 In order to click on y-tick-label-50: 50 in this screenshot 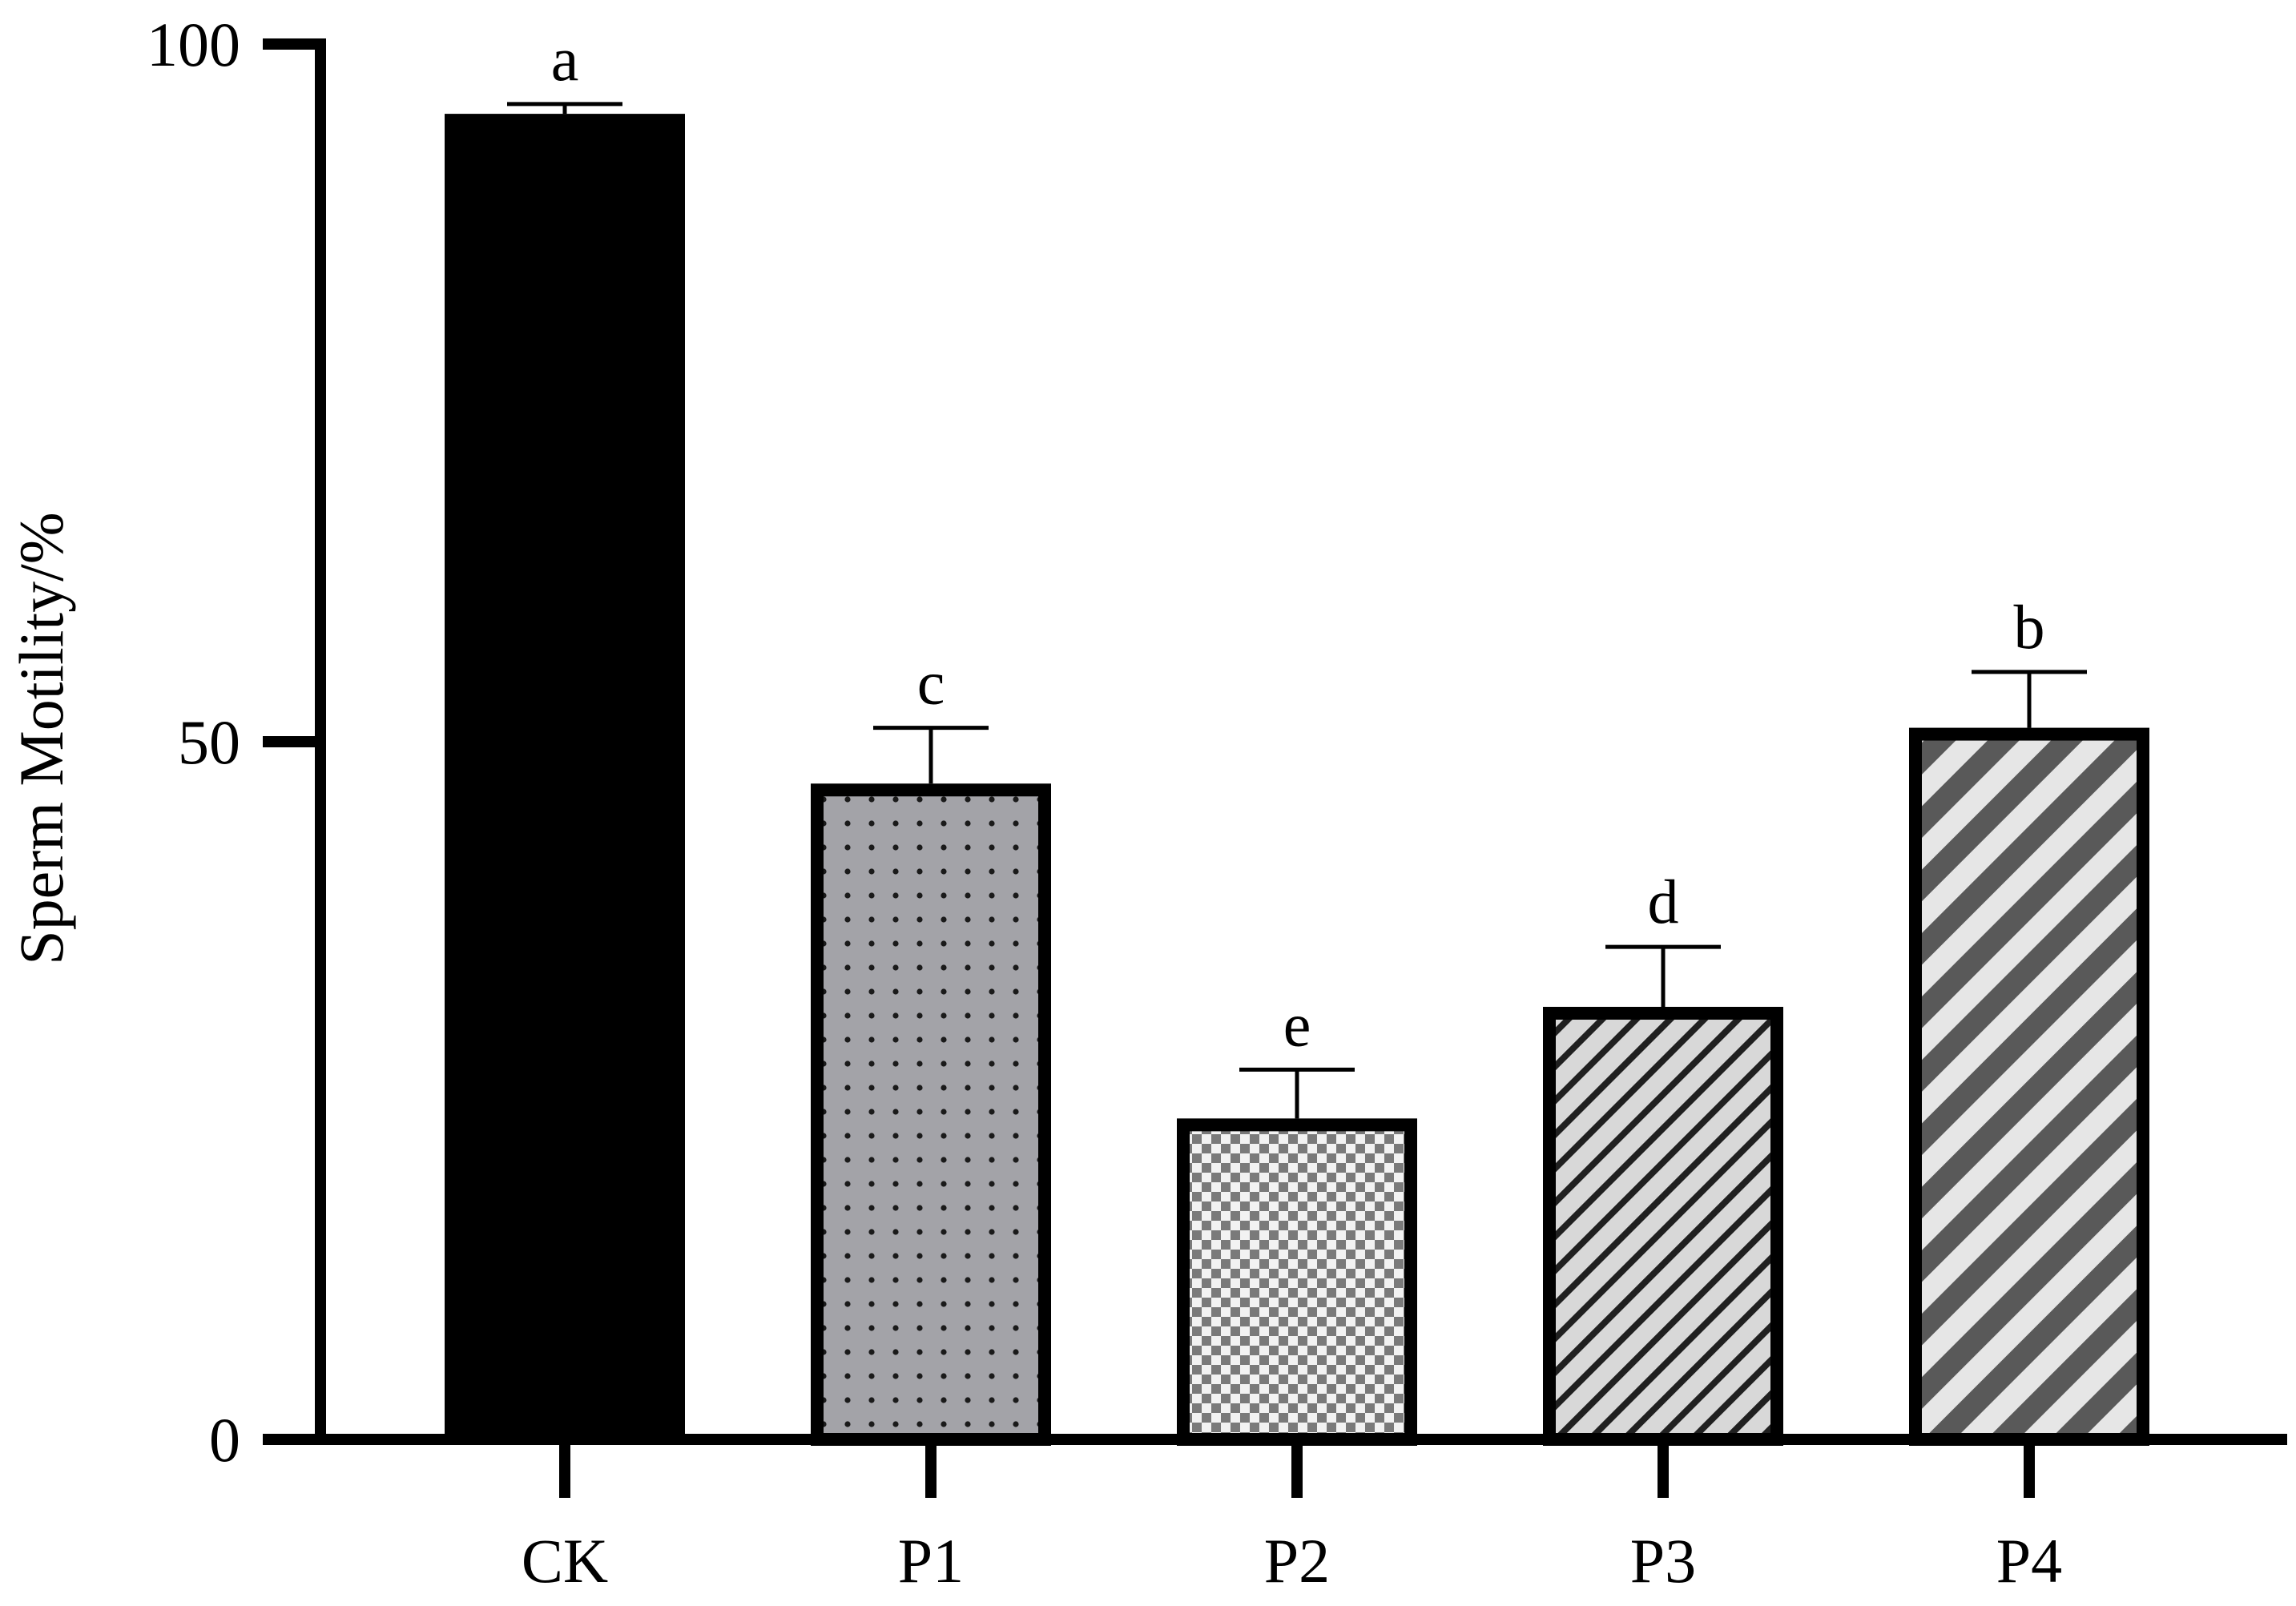, I will do `click(209, 742)`.